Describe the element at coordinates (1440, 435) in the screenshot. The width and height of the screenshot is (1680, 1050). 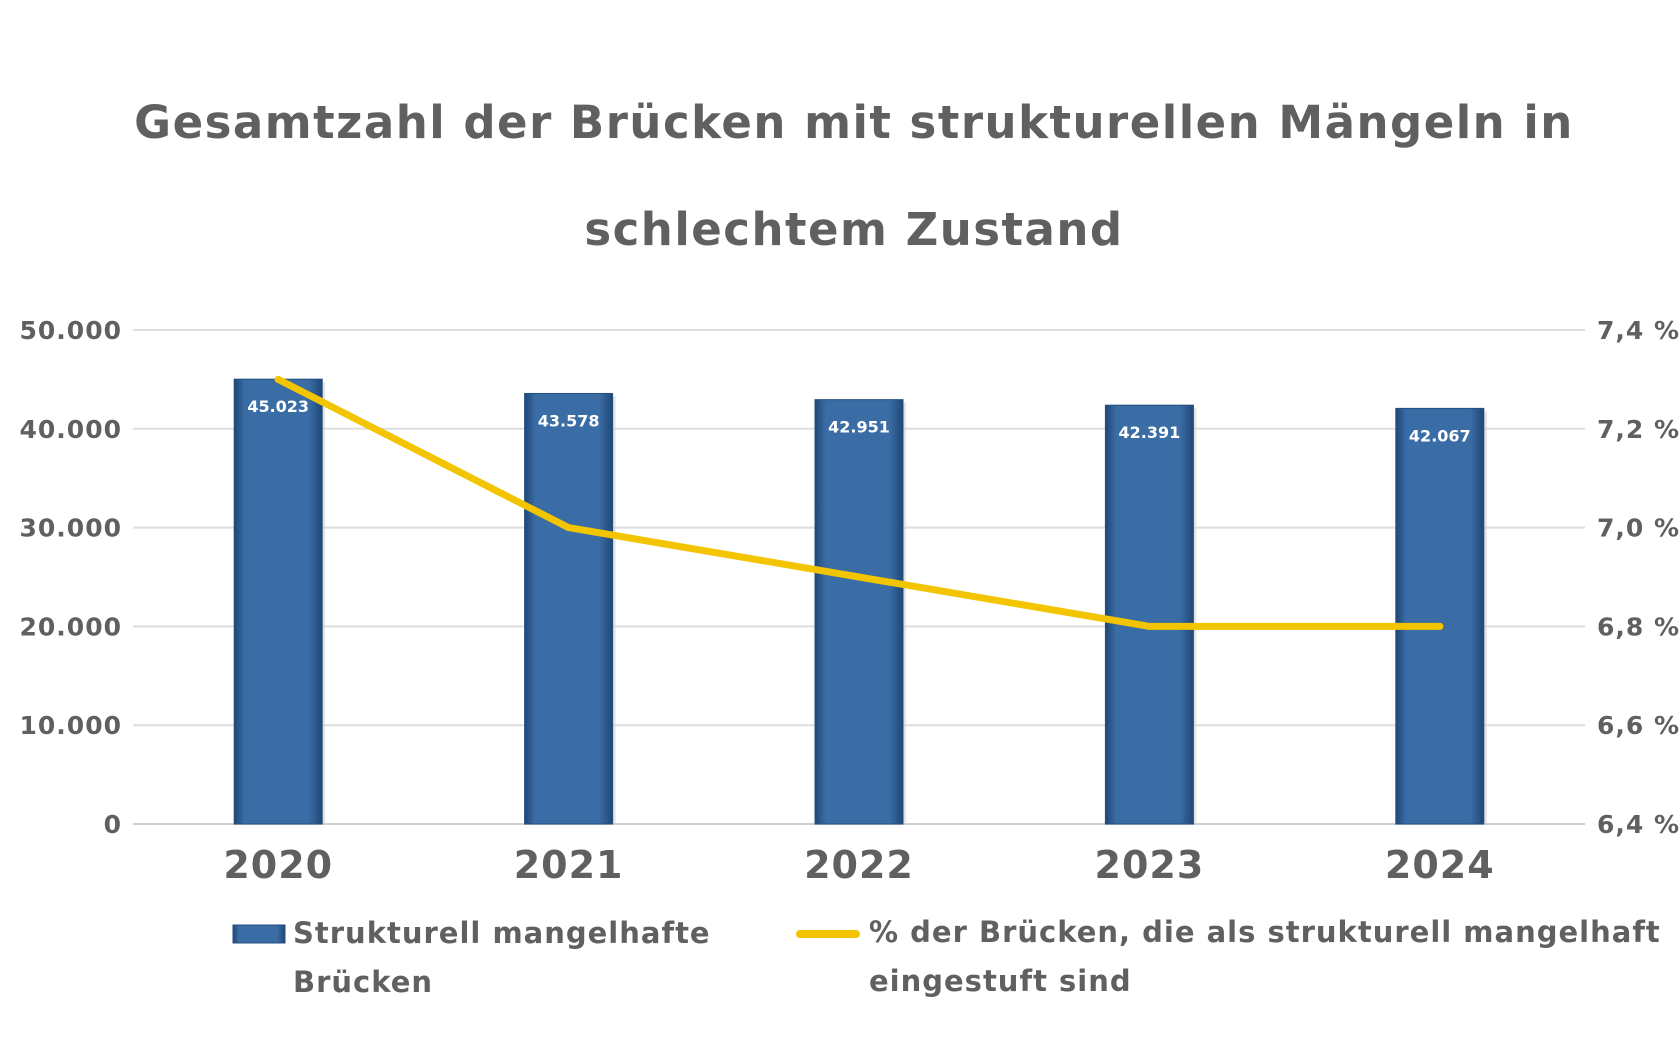
I see `bar-data-label: 42.067` at that location.